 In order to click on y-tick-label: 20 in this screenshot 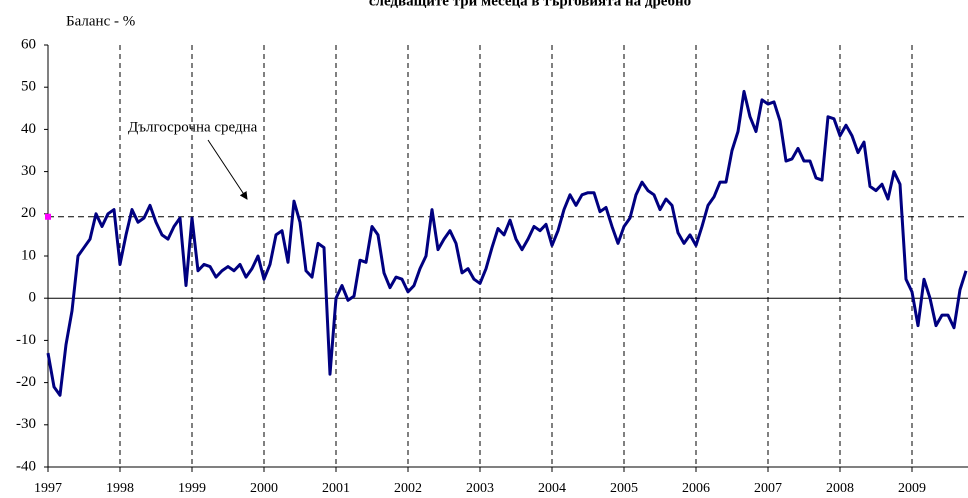, I will do `click(28, 213)`.